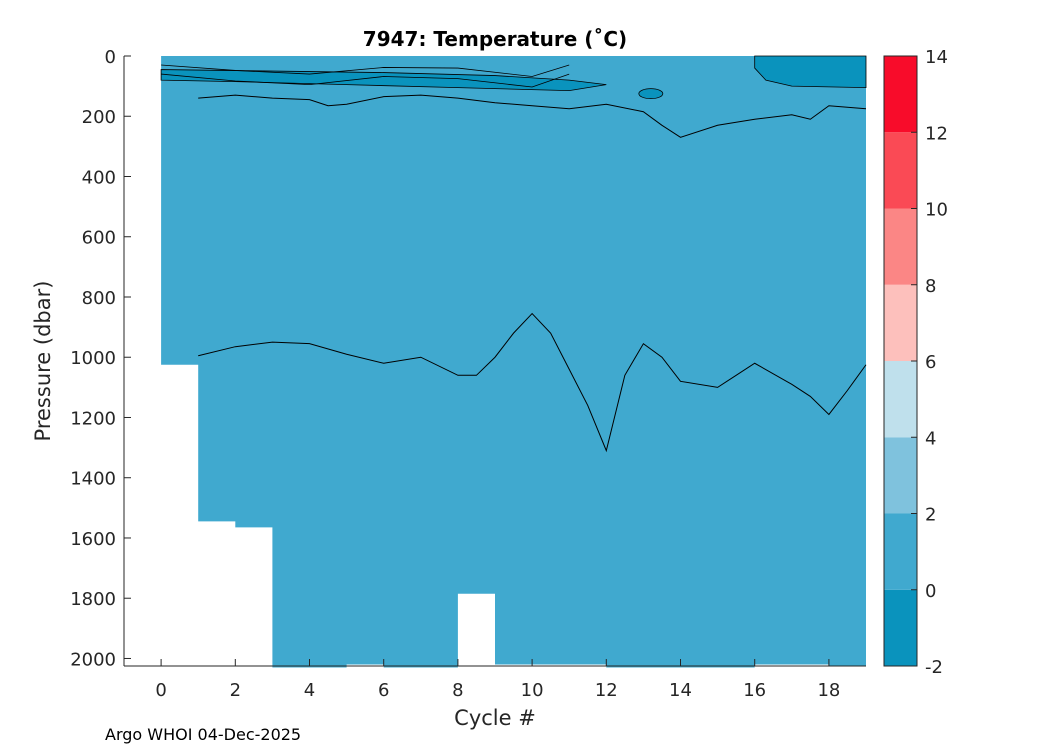 This screenshot has width=1050, height=750. Describe the element at coordinates (495, 718) in the screenshot. I see `x-axis-label: Cycle #` at that location.